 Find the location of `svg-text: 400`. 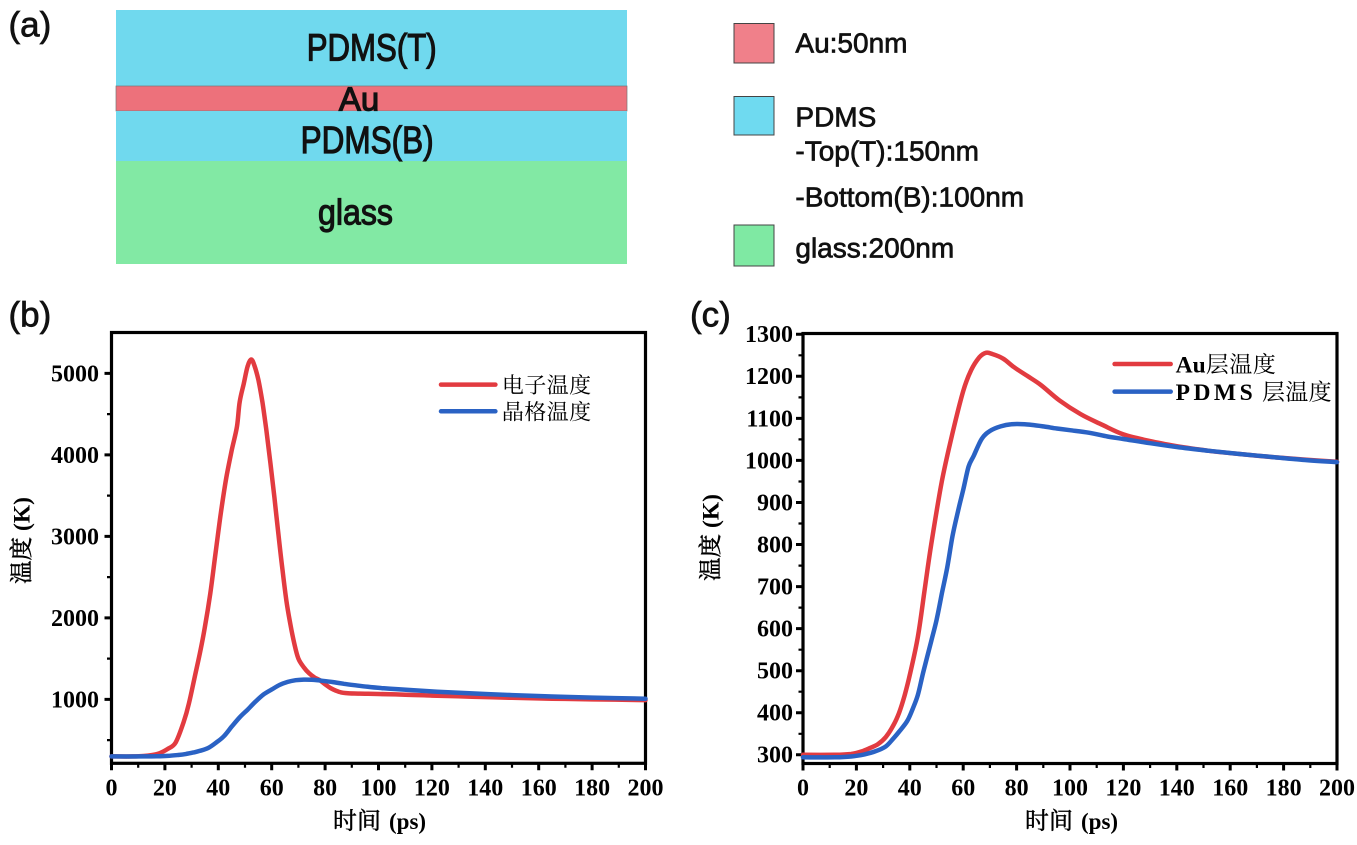

svg-text: 400 is located at coordinates (775, 714).